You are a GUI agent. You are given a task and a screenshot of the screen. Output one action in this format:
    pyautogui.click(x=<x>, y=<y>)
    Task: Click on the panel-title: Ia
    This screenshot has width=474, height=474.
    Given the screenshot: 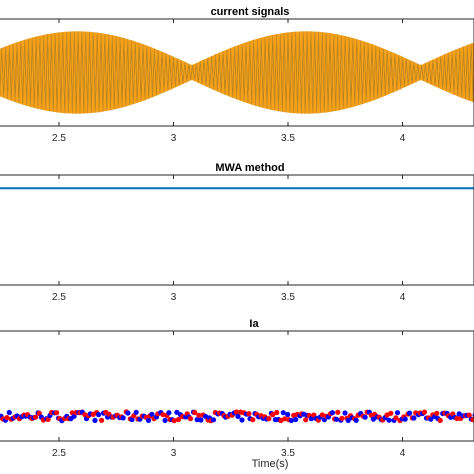 What is the action you would take?
    pyautogui.click(x=254, y=324)
    